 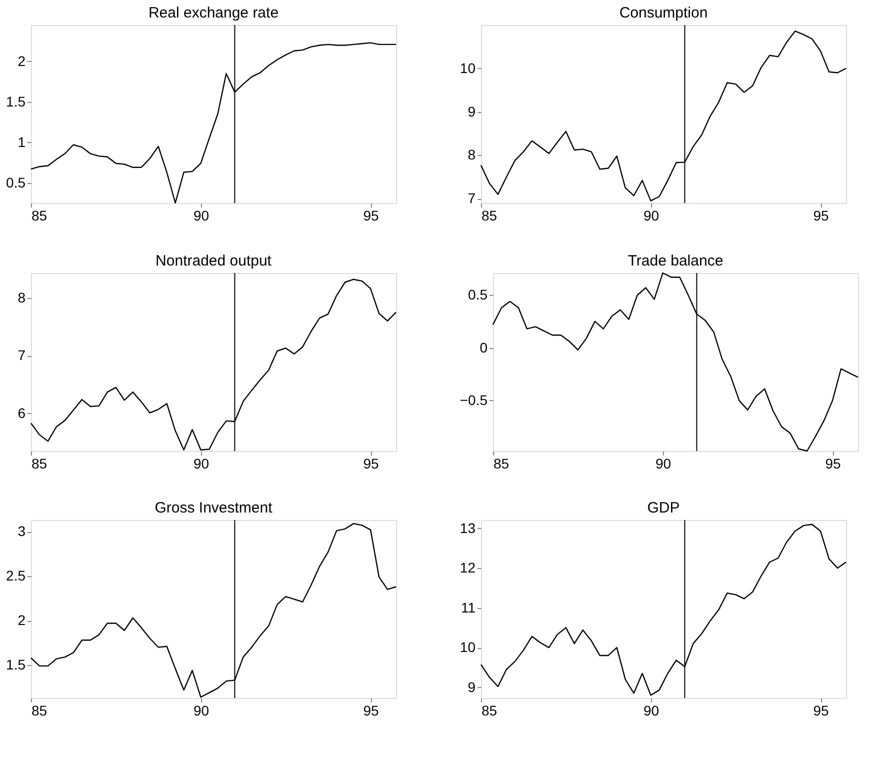 I want to click on y-tick-label: 1, so click(x=22, y=142).